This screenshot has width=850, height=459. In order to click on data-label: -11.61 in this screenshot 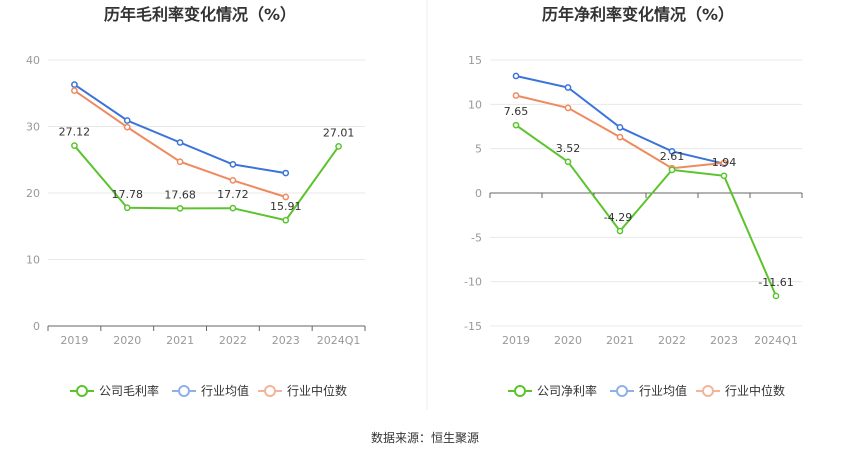, I will do `click(775, 282)`.